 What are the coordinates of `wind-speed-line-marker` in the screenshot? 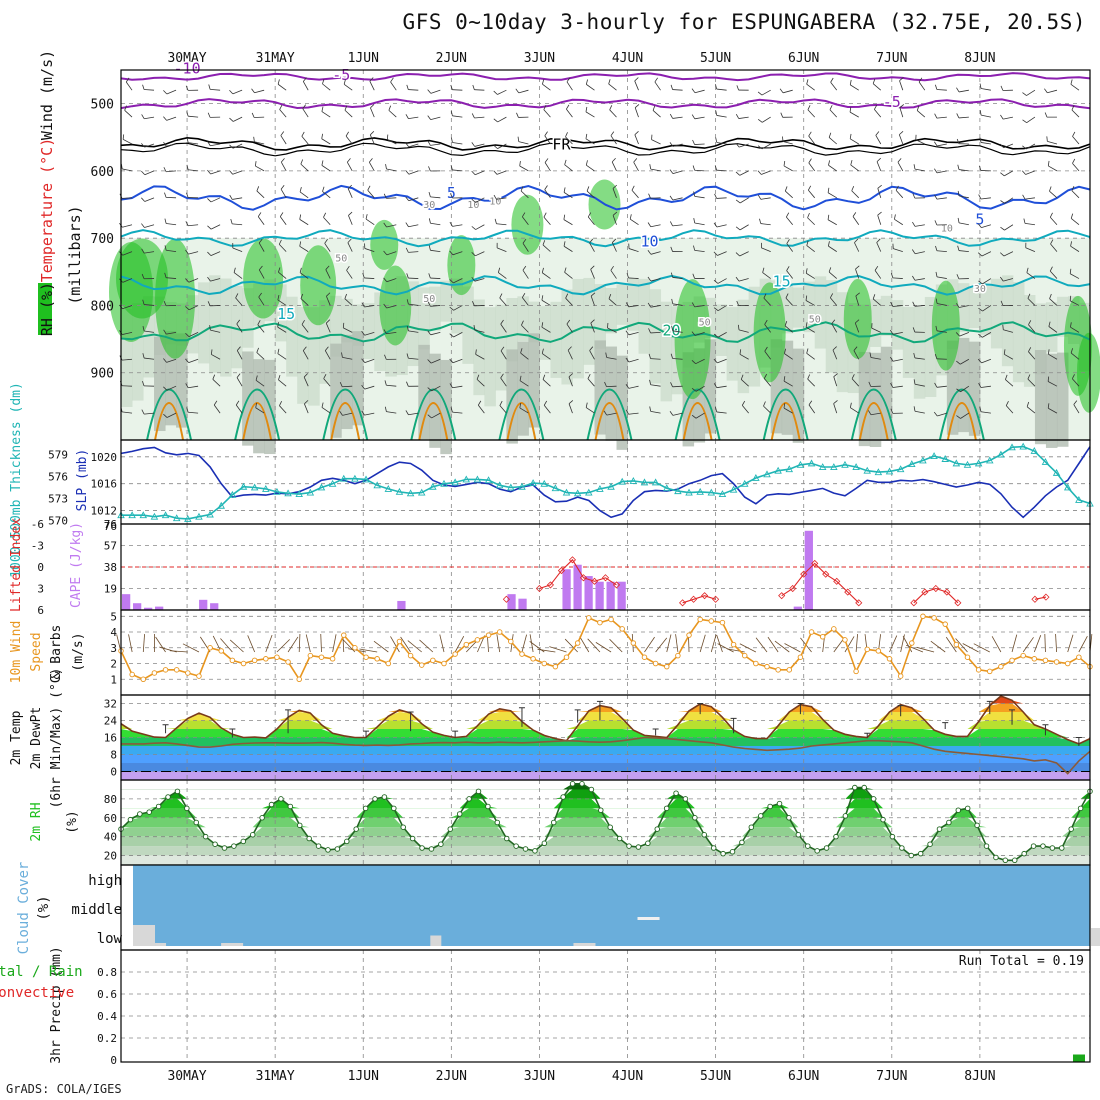 It's located at (1023, 655).